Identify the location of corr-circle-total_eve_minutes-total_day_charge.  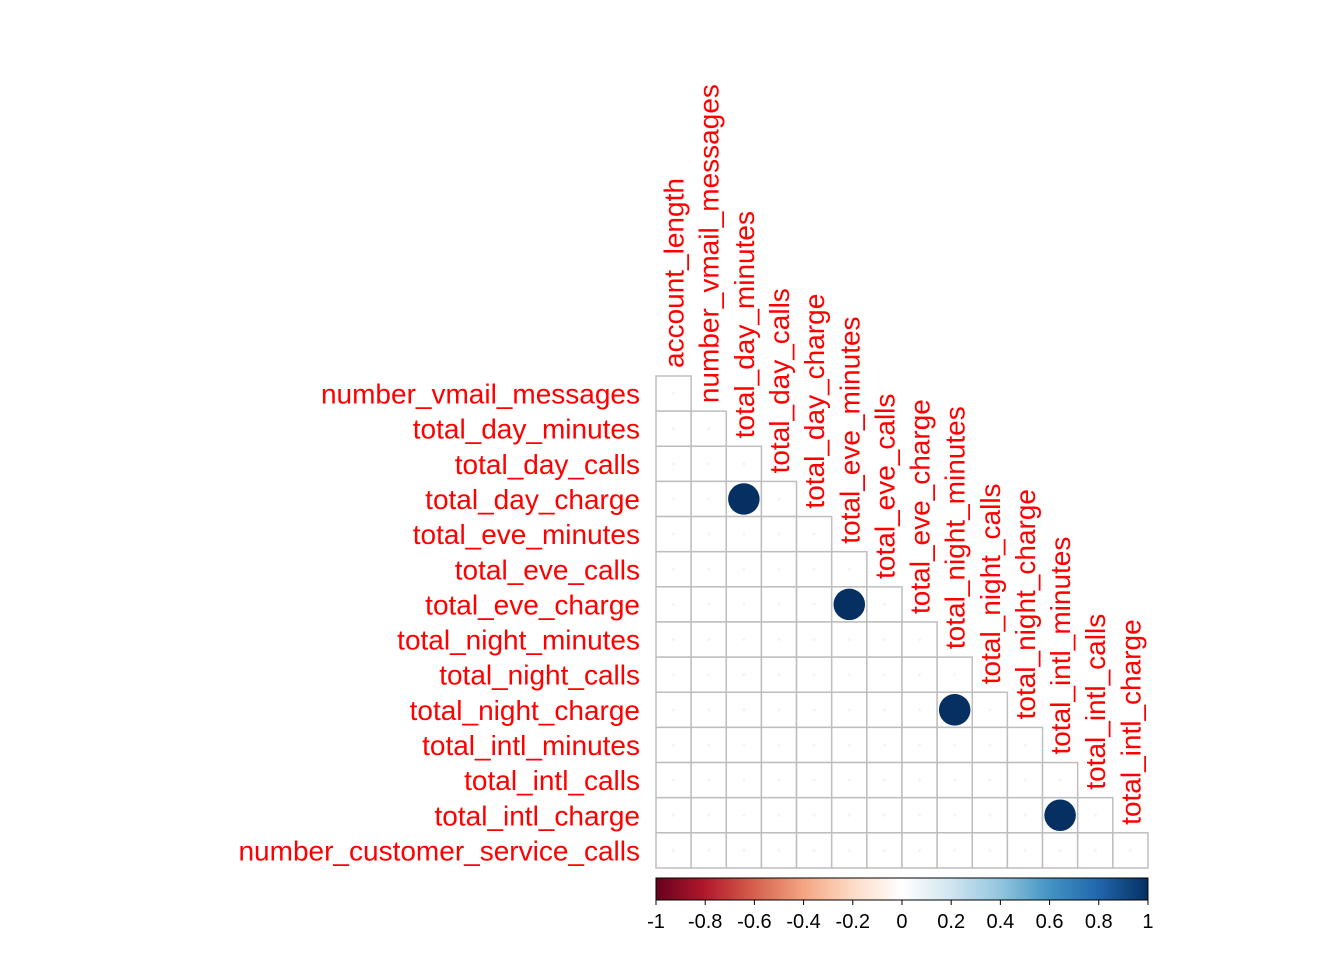
(814, 534).